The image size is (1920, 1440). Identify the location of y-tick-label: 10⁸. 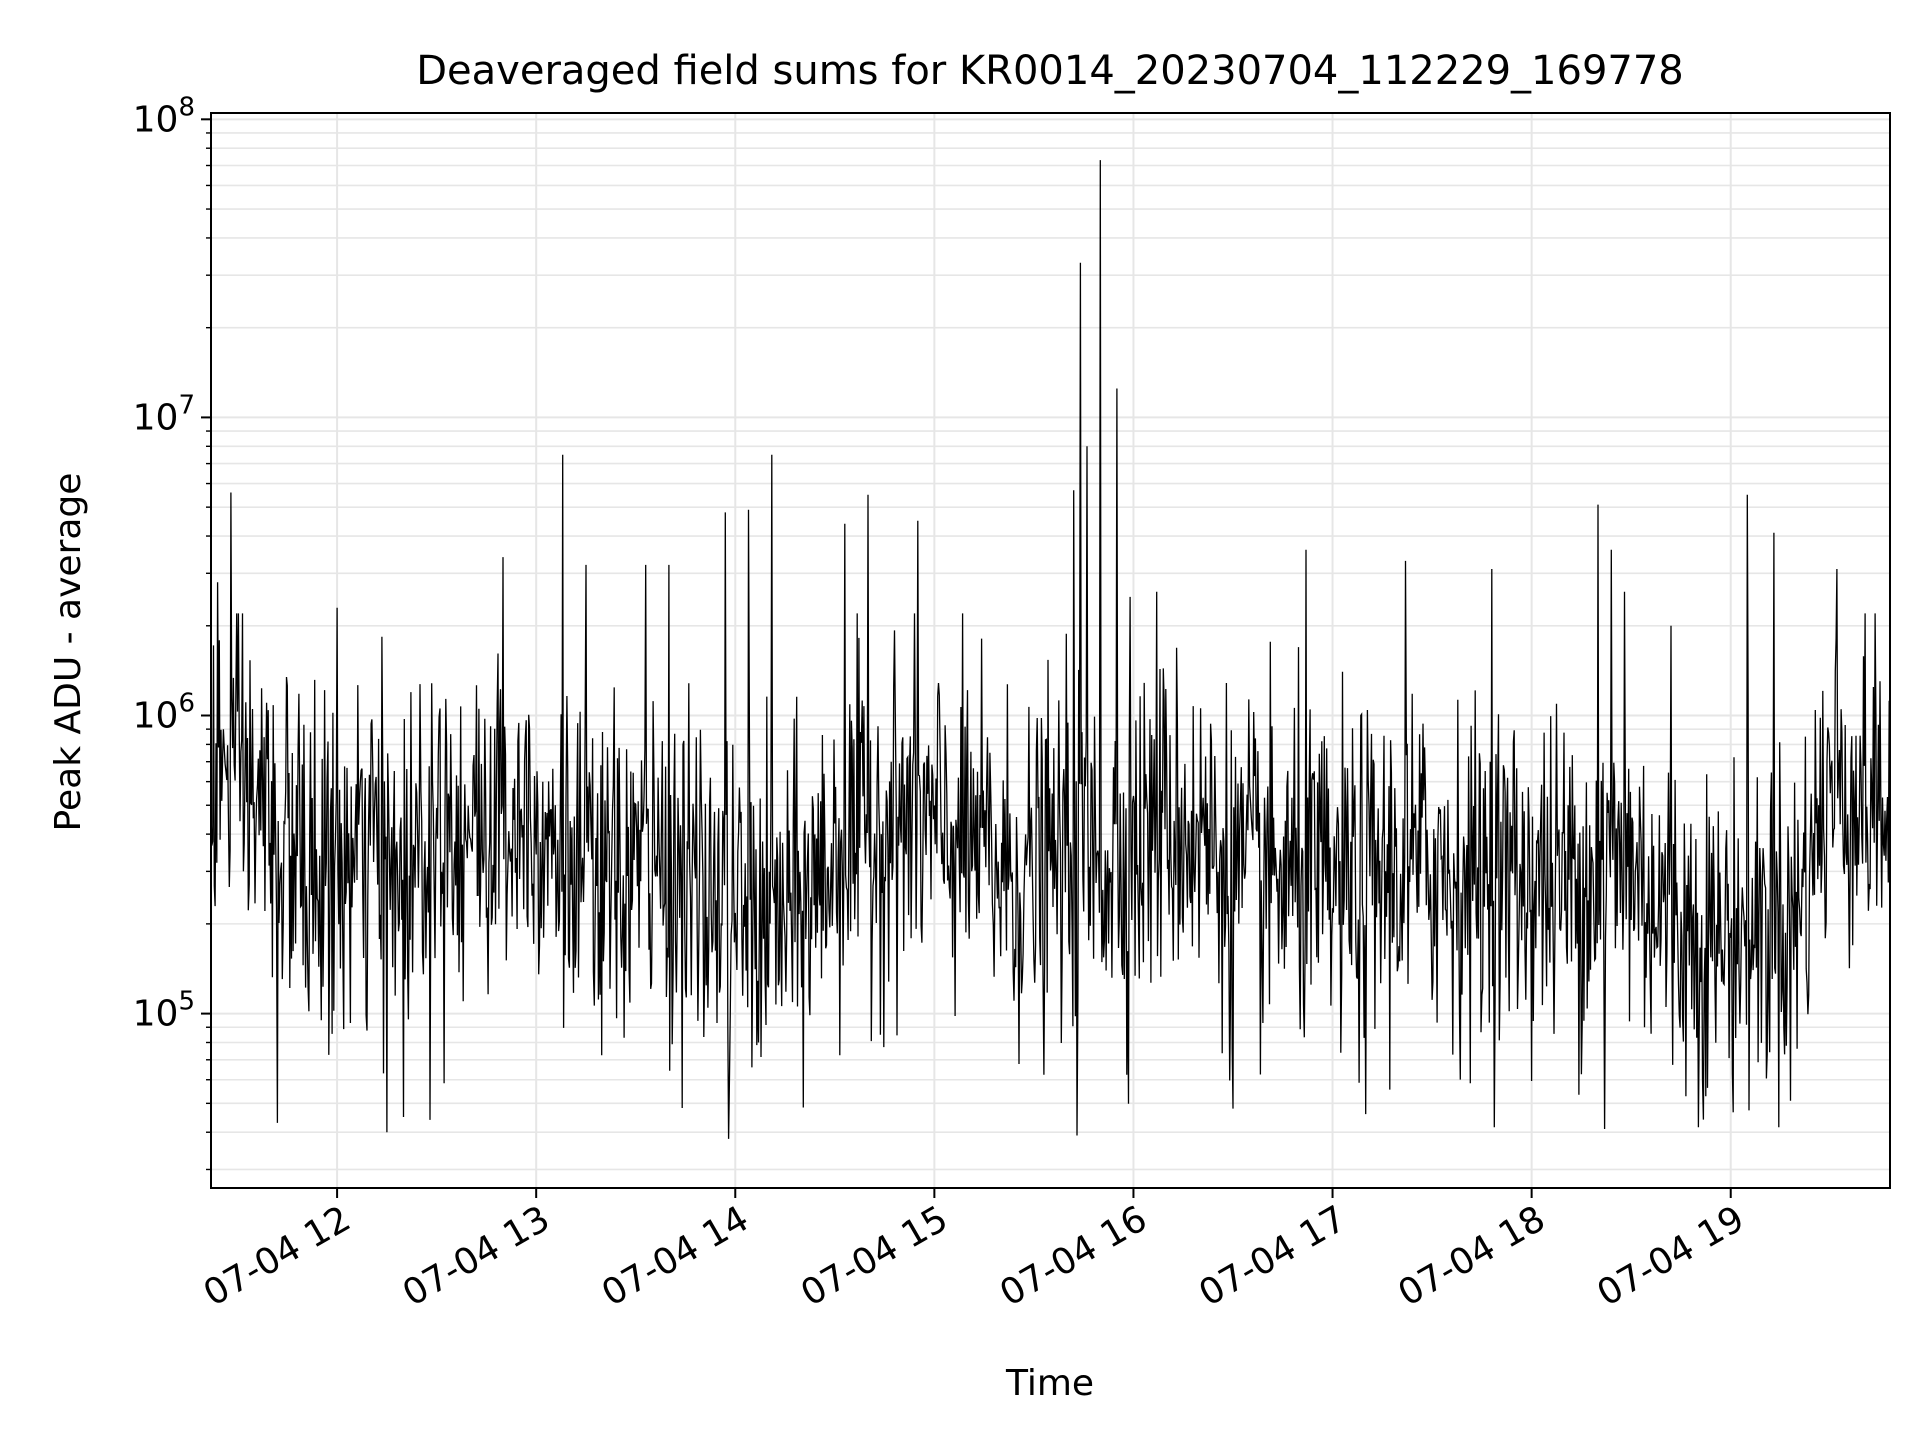
(164, 116).